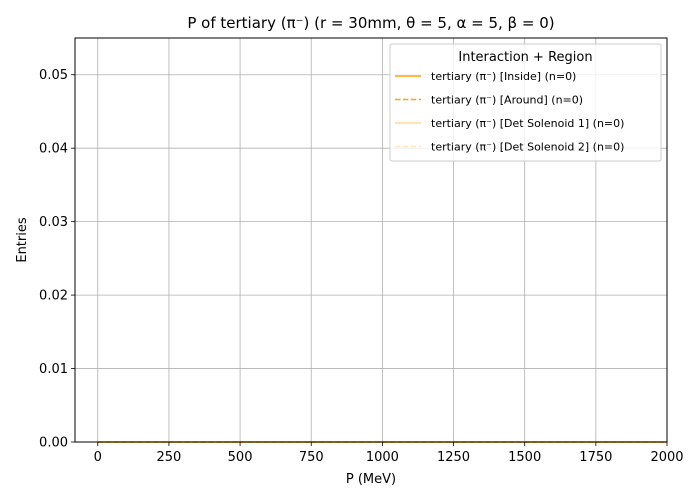 The image size is (700, 500). What do you see at coordinates (169, 457) in the screenshot?
I see `x-tick-label: 250` at bounding box center [169, 457].